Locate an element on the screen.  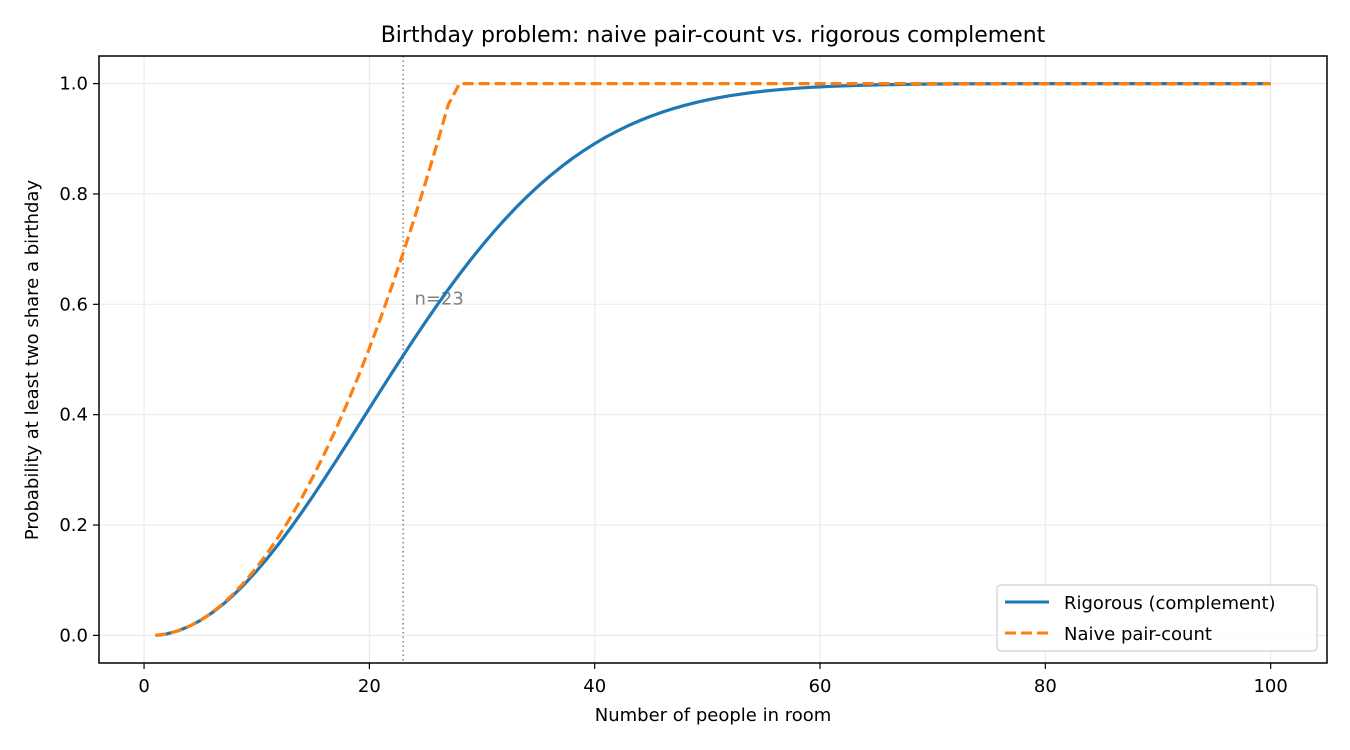
x-axis-label: Number of people in room is located at coordinates (713, 715).